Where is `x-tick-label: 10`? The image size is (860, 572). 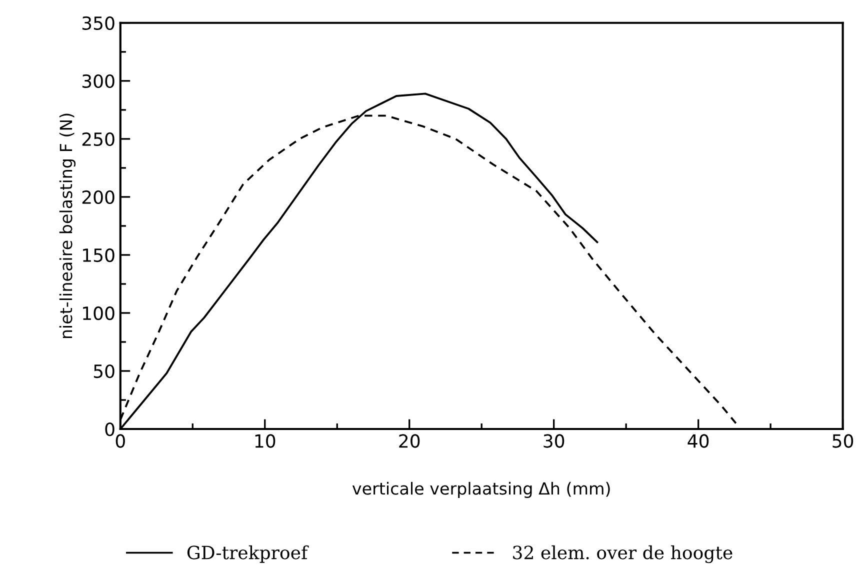 x-tick-label: 10 is located at coordinates (265, 441).